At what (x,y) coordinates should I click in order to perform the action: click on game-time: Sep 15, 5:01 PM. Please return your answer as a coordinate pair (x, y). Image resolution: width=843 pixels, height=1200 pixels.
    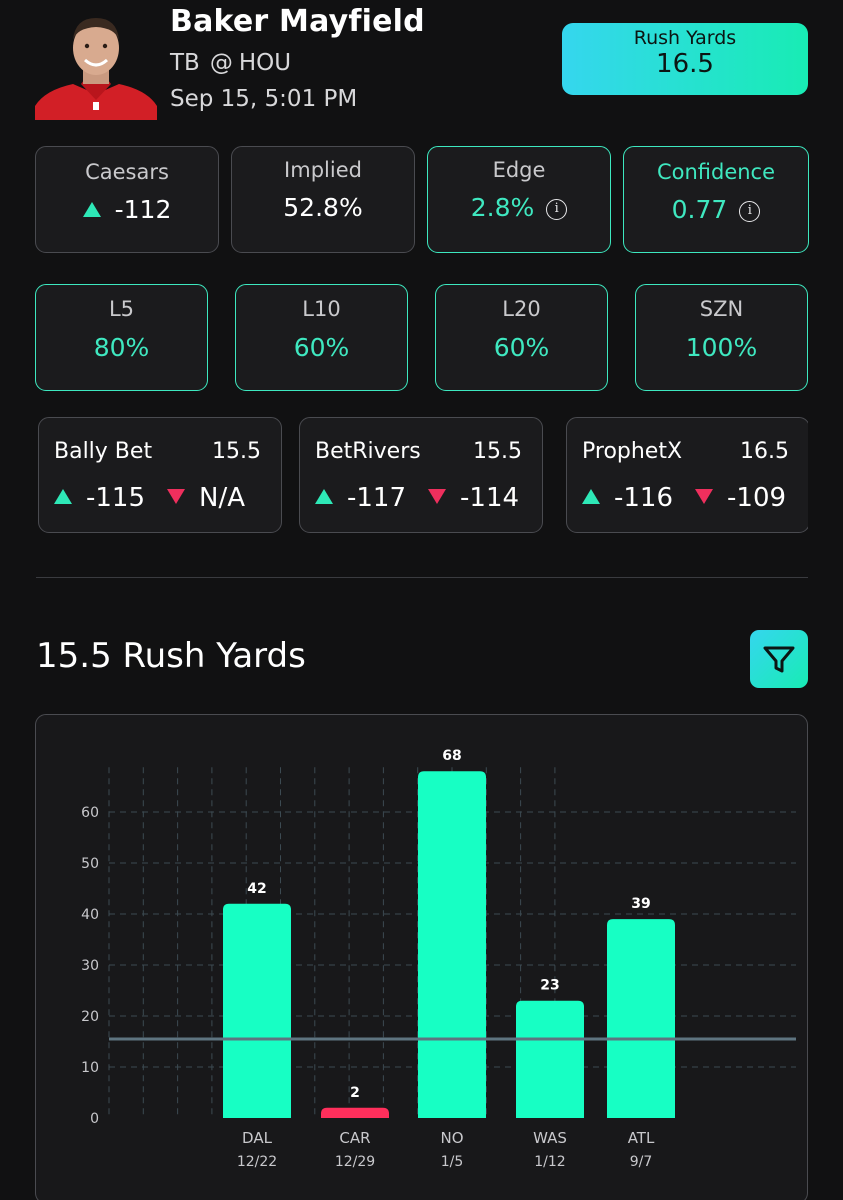
    Looking at the image, I should click on (264, 99).